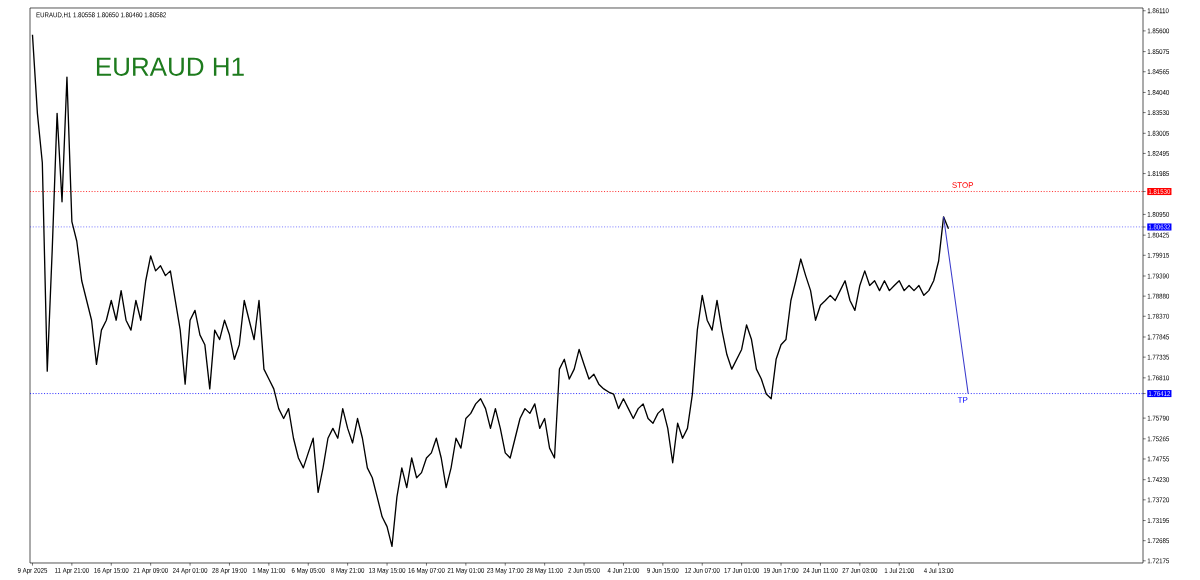  Describe the element at coordinates (170, 66) in the screenshot. I see `text: EURAUD H1` at that location.